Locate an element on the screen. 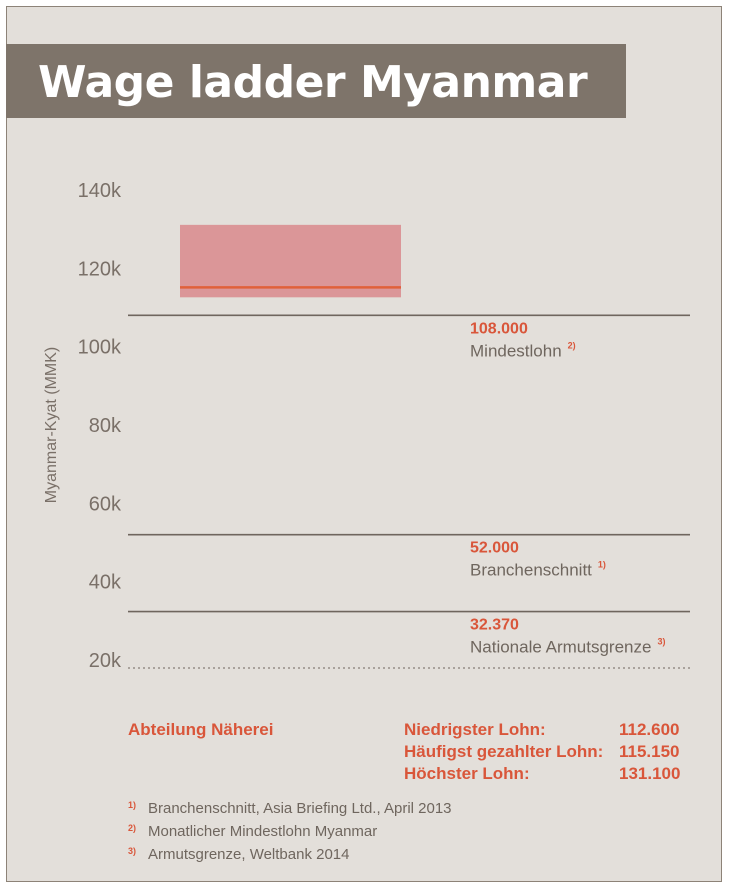  reference-footnote-mark: 1) is located at coordinates (602, 565).